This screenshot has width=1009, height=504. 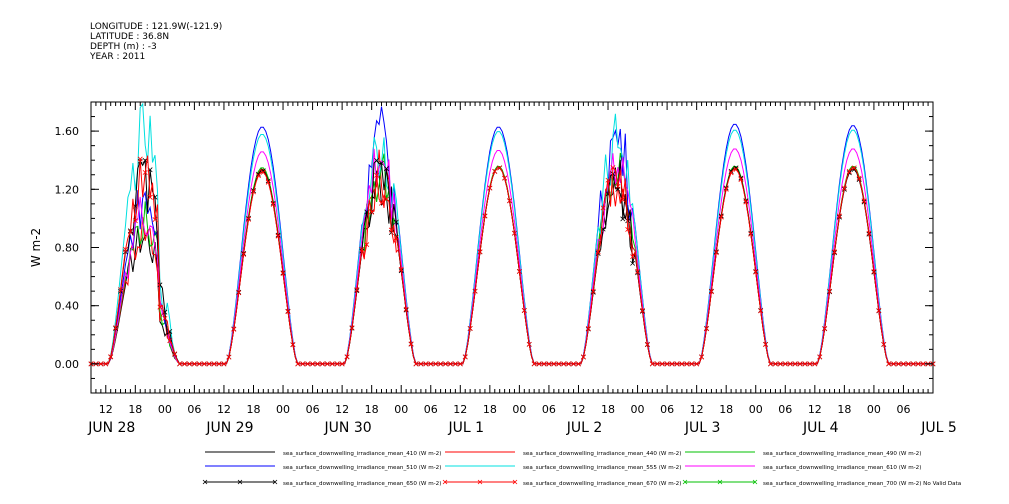 What do you see at coordinates (702, 428) in the screenshot?
I see `x-day-label: JUL 3` at bounding box center [702, 428].